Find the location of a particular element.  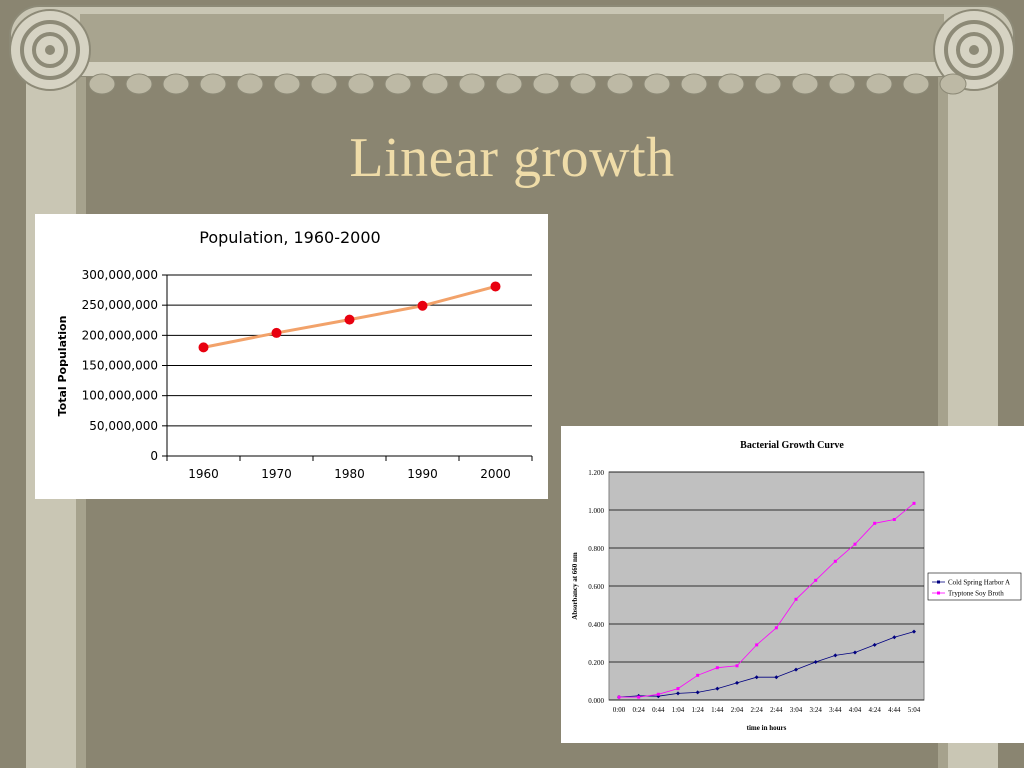

bacterial-y-tick-label: 0.200 is located at coordinates (596, 663).